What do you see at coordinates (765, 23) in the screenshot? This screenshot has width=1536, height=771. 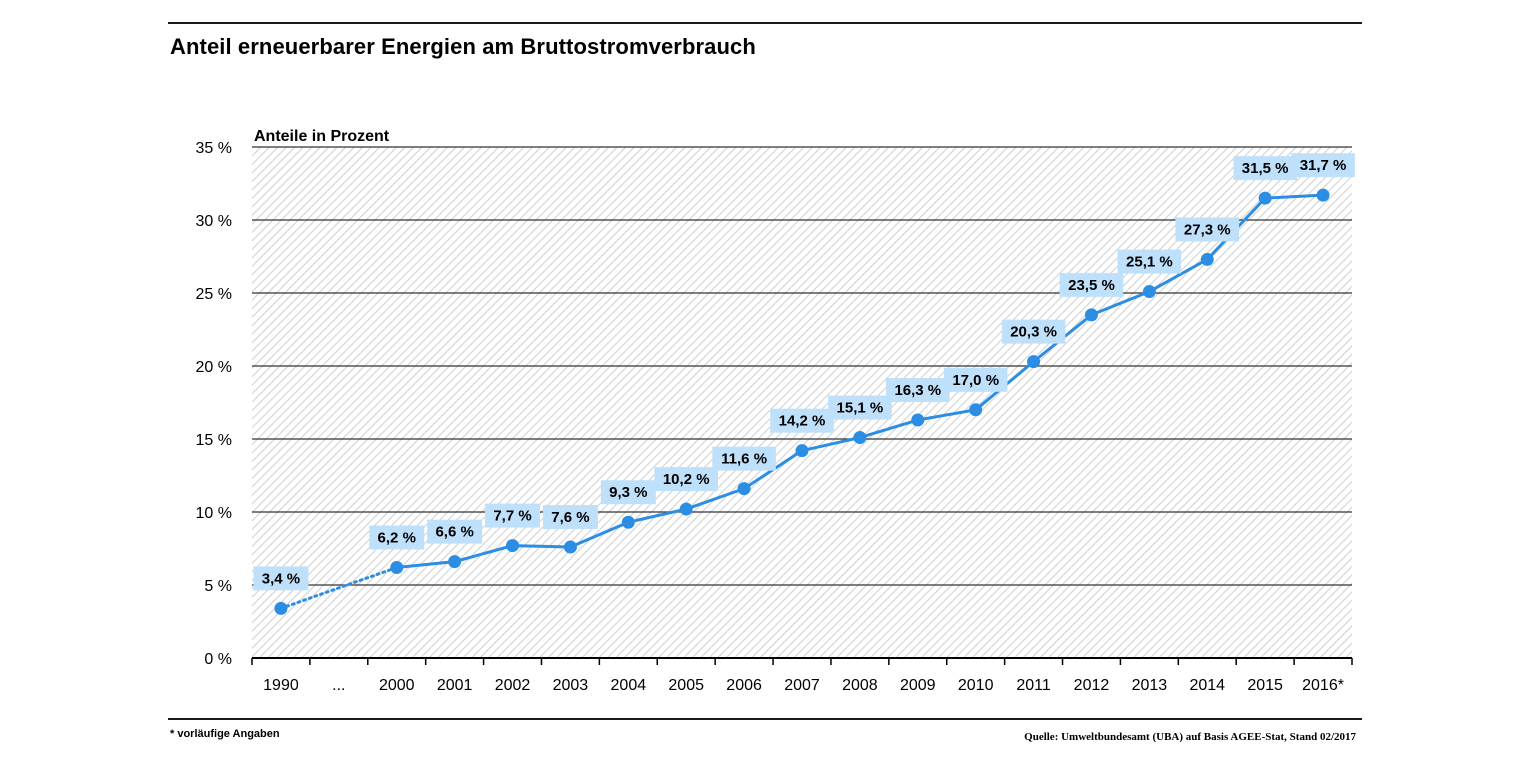 I see `top-rule` at bounding box center [765, 23].